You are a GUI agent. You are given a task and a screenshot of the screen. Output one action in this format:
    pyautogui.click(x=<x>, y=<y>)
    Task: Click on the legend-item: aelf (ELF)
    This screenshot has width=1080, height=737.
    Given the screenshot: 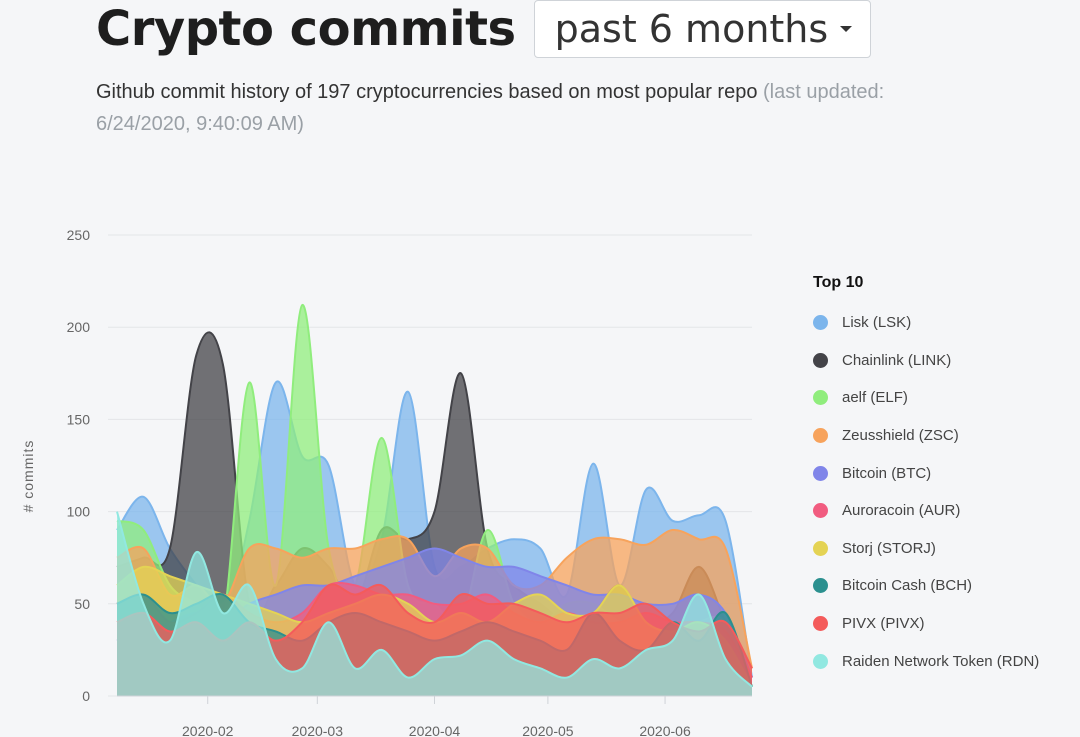 What is the action you would take?
    pyautogui.click(x=926, y=398)
    